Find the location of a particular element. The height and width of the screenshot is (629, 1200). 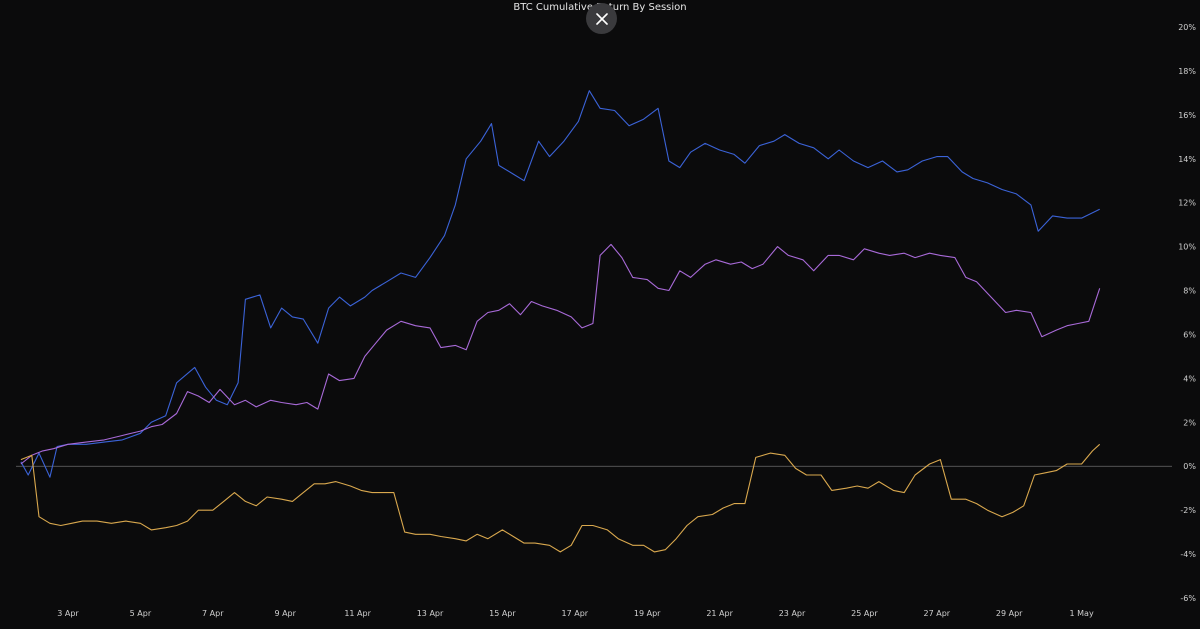

x-tick-label: 1 May is located at coordinates (1082, 613).